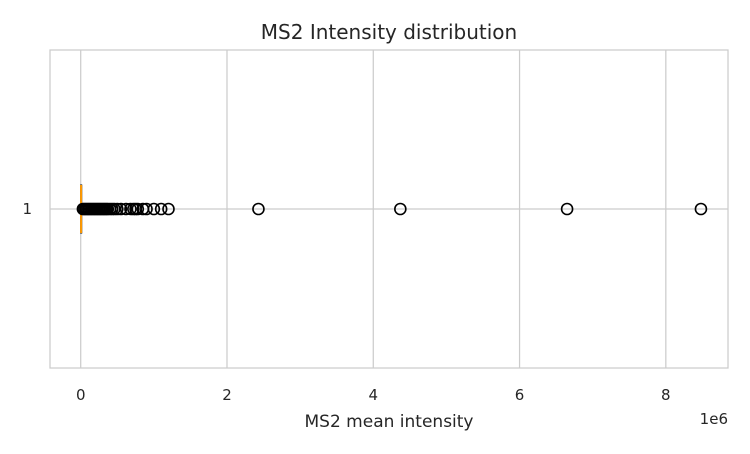  What do you see at coordinates (714, 419) in the screenshot?
I see `x-axis-offset-text: 1e6` at bounding box center [714, 419].